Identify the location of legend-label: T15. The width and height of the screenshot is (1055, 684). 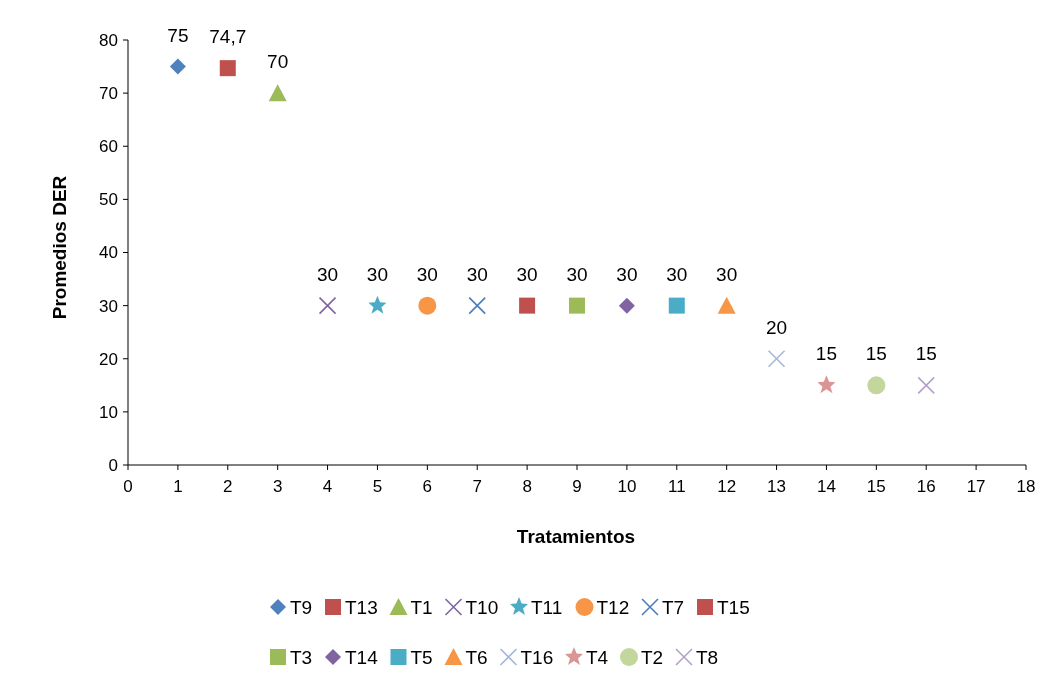
(733, 607).